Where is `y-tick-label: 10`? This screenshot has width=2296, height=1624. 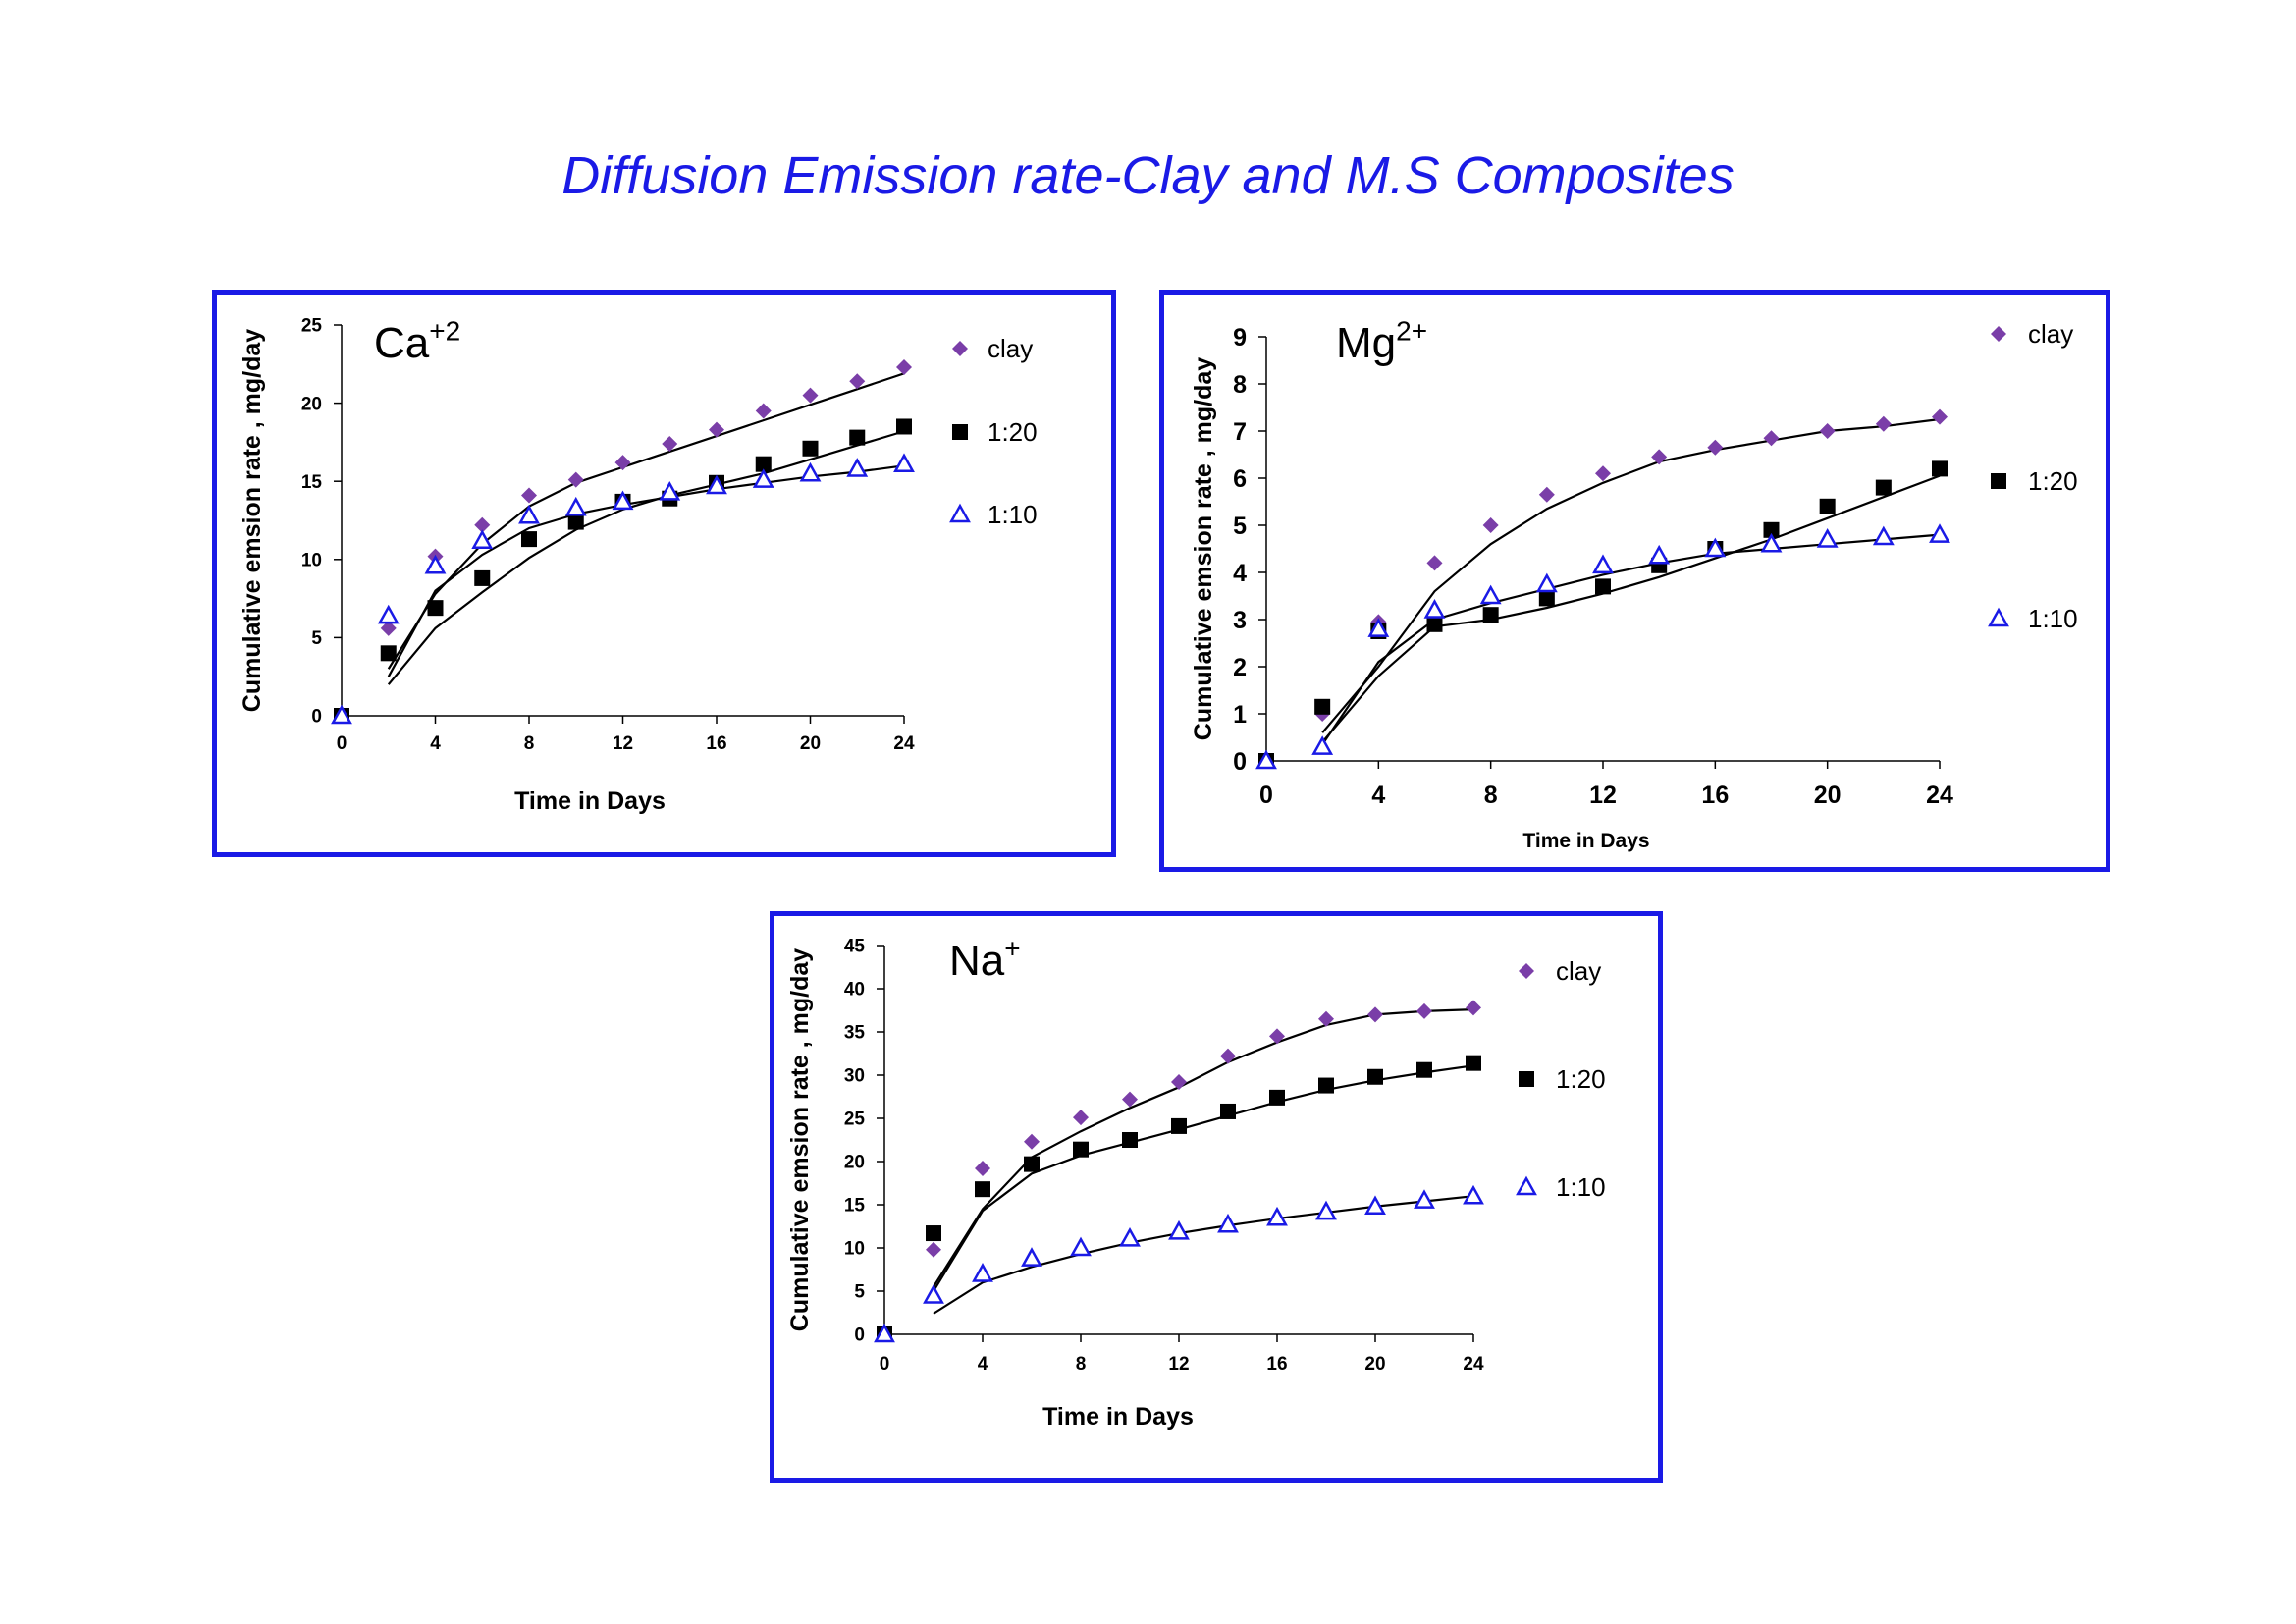 y-tick-label: 10 is located at coordinates (855, 1249).